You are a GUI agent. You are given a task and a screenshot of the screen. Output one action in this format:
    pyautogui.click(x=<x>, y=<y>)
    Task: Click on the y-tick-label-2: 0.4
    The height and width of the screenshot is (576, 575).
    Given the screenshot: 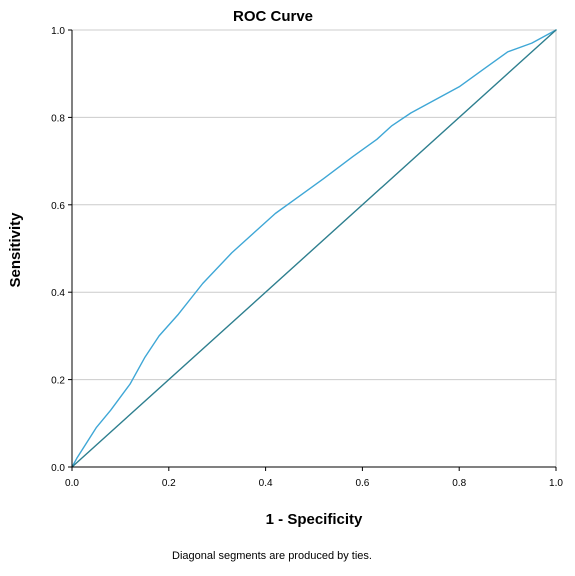 What is the action you would take?
    pyautogui.click(x=58, y=293)
    